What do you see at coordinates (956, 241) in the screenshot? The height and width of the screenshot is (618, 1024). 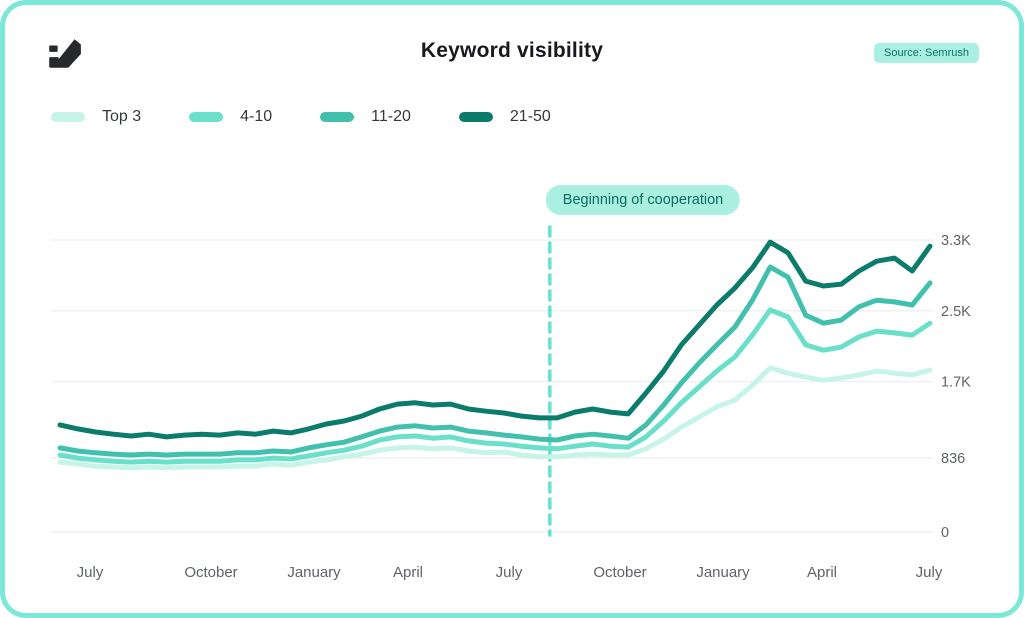 I see `y-axis-tick-label: 3.3K` at bounding box center [956, 241].